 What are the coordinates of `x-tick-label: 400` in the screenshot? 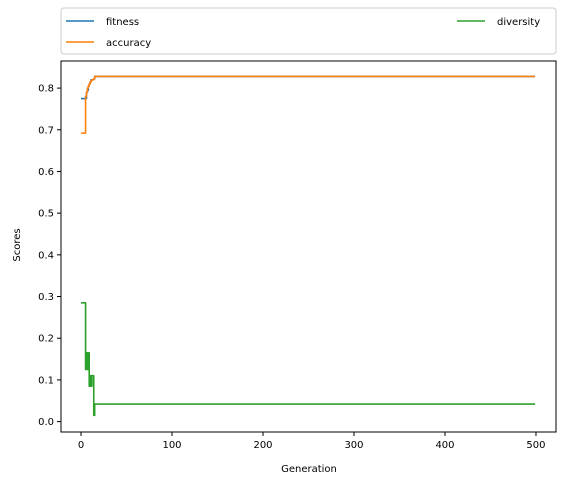 It's located at (444, 445).